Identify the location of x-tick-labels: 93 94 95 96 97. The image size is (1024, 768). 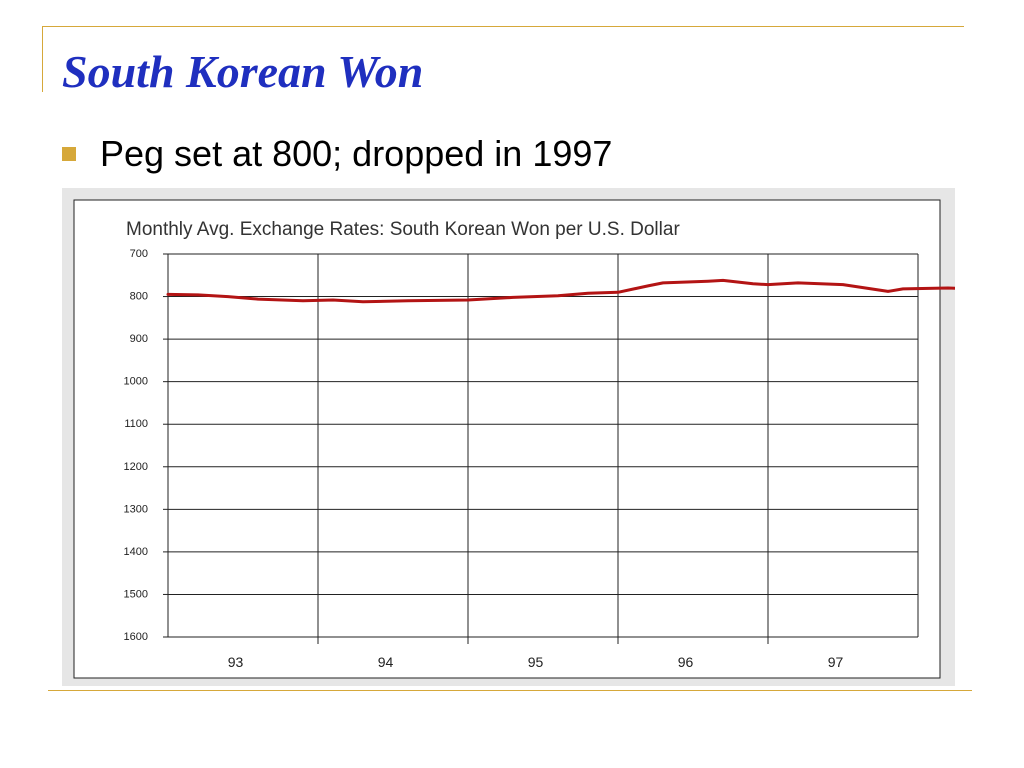
(536, 662).